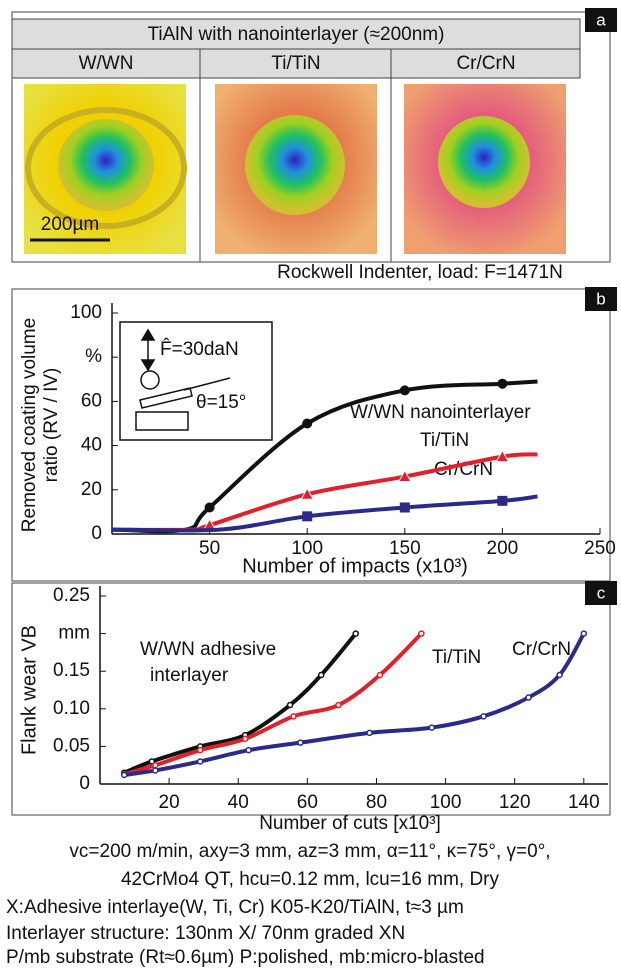 The image size is (621, 971). What do you see at coordinates (70, 224) in the screenshot?
I see `scale-label: 200µm` at bounding box center [70, 224].